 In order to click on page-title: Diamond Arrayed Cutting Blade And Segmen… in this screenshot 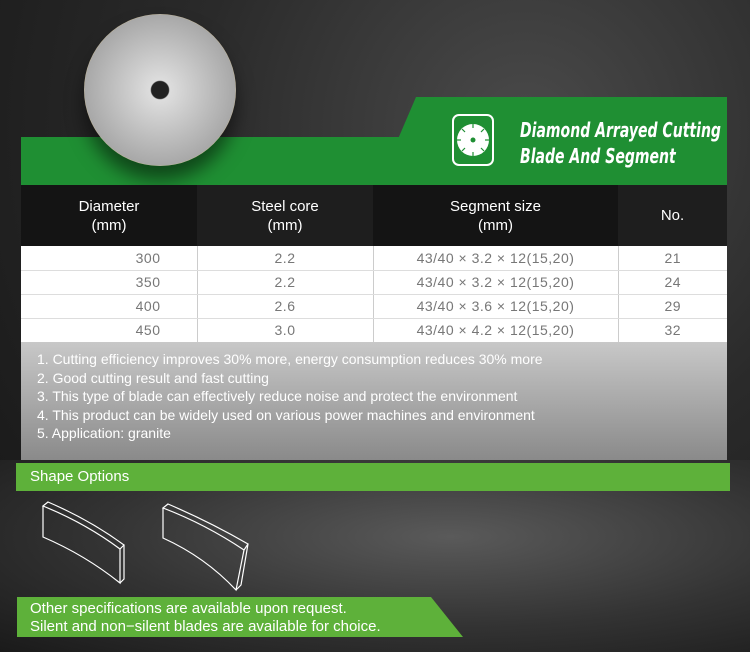, I will do `click(620, 143)`.